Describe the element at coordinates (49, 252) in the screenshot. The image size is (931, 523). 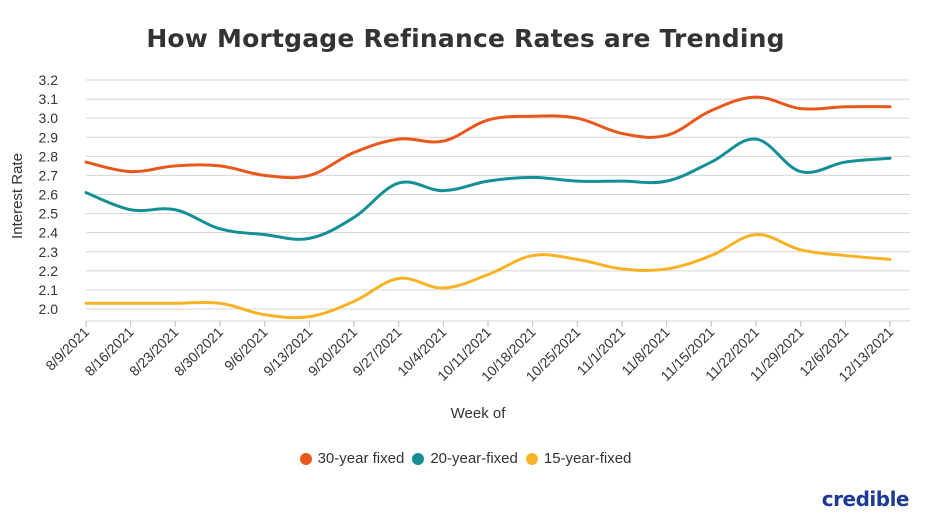
I see `y-tick-label: 2.3` at that location.